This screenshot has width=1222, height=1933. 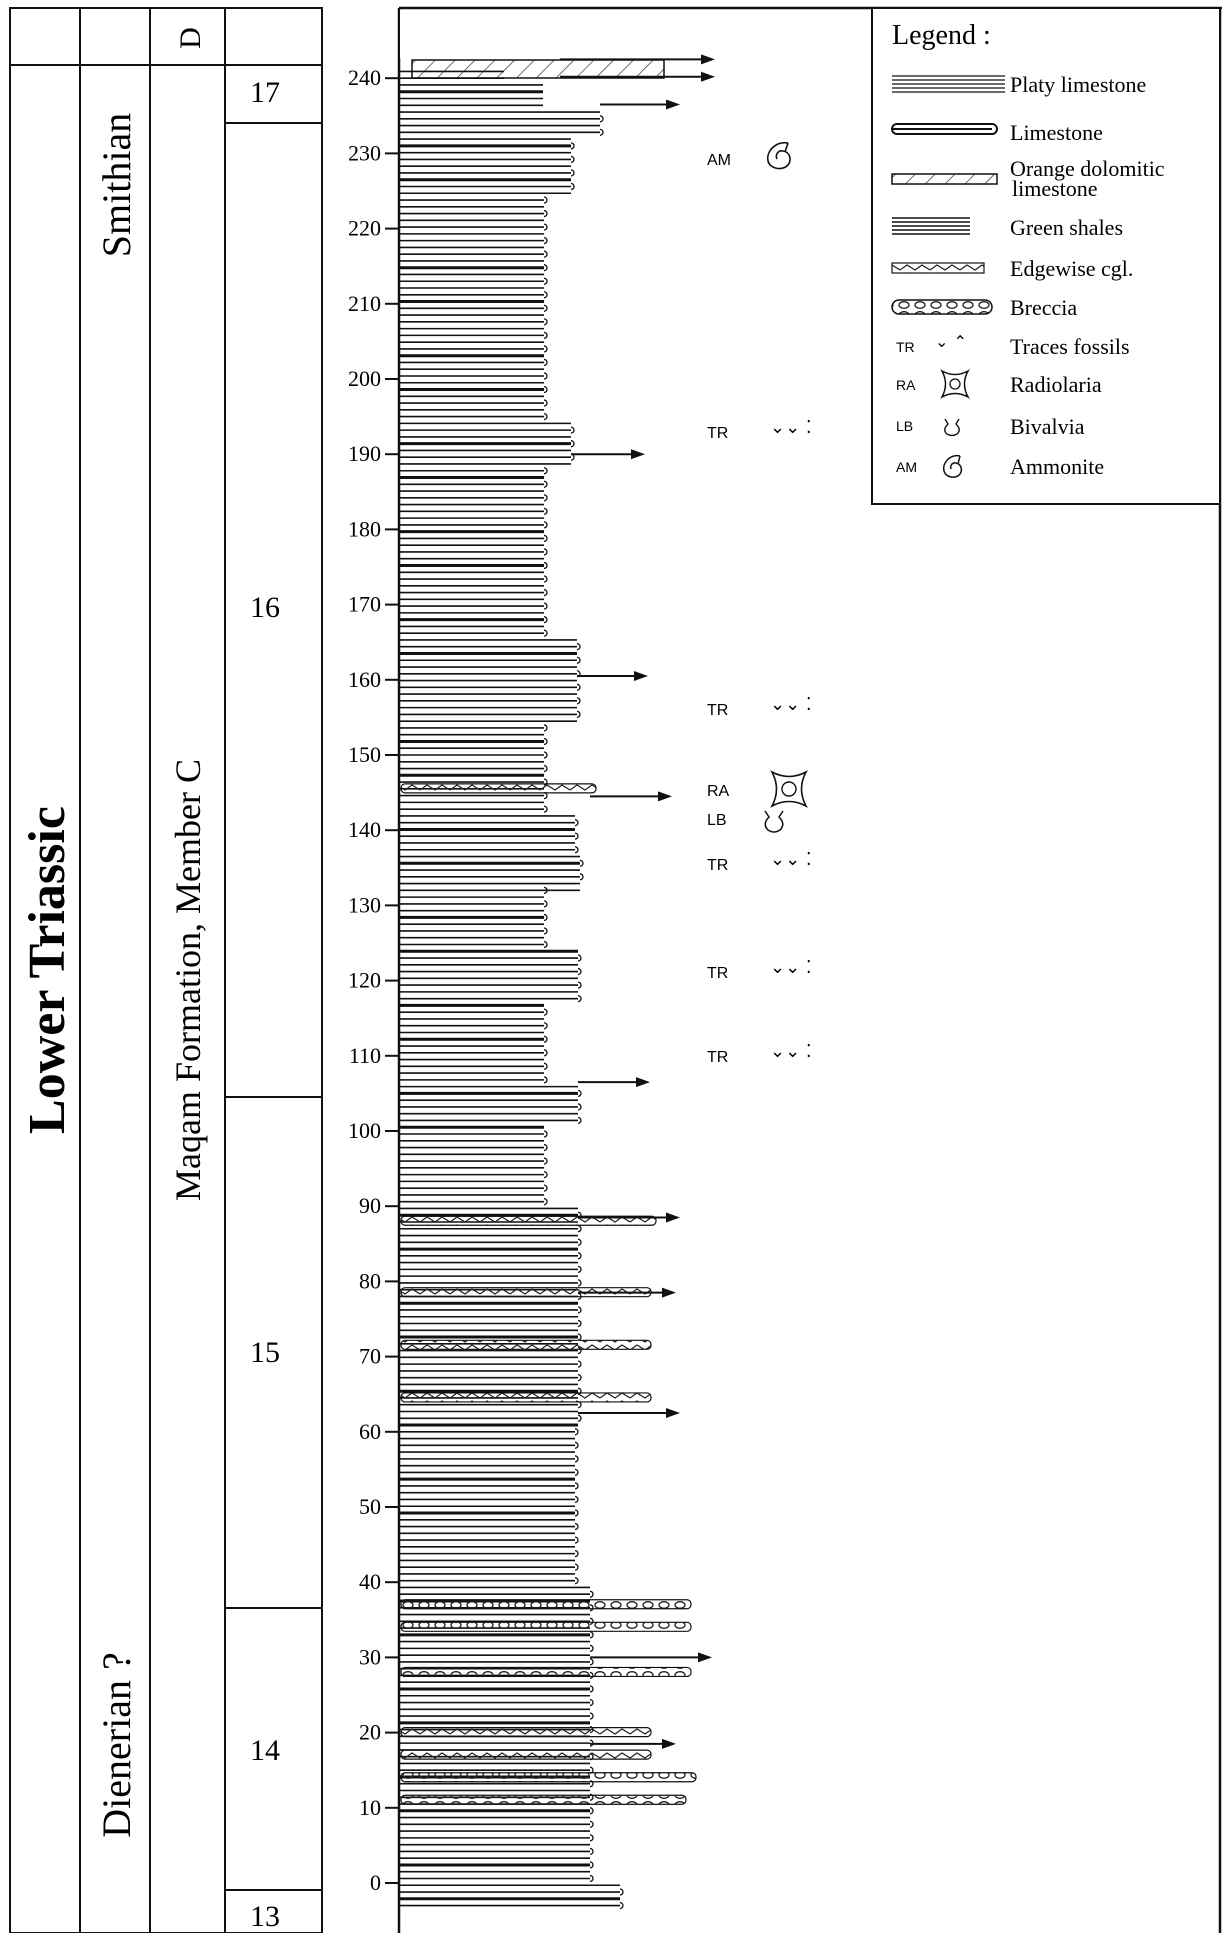 I want to click on legend-box, so click(x=1046, y=256).